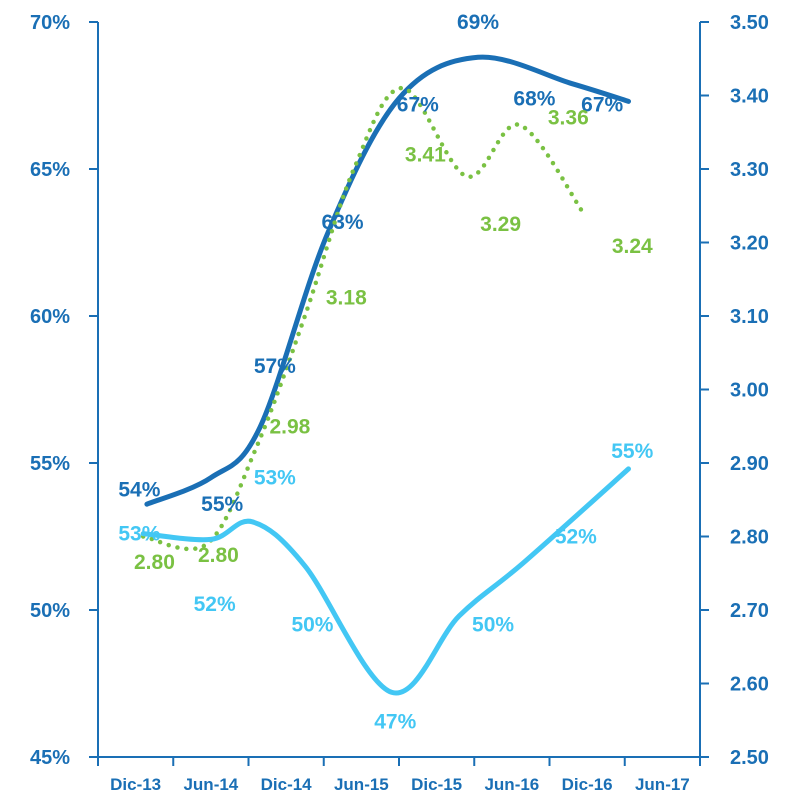 This screenshot has height=804, width=790. What do you see at coordinates (50, 464) in the screenshot?
I see `left-tick-label: 55%` at bounding box center [50, 464].